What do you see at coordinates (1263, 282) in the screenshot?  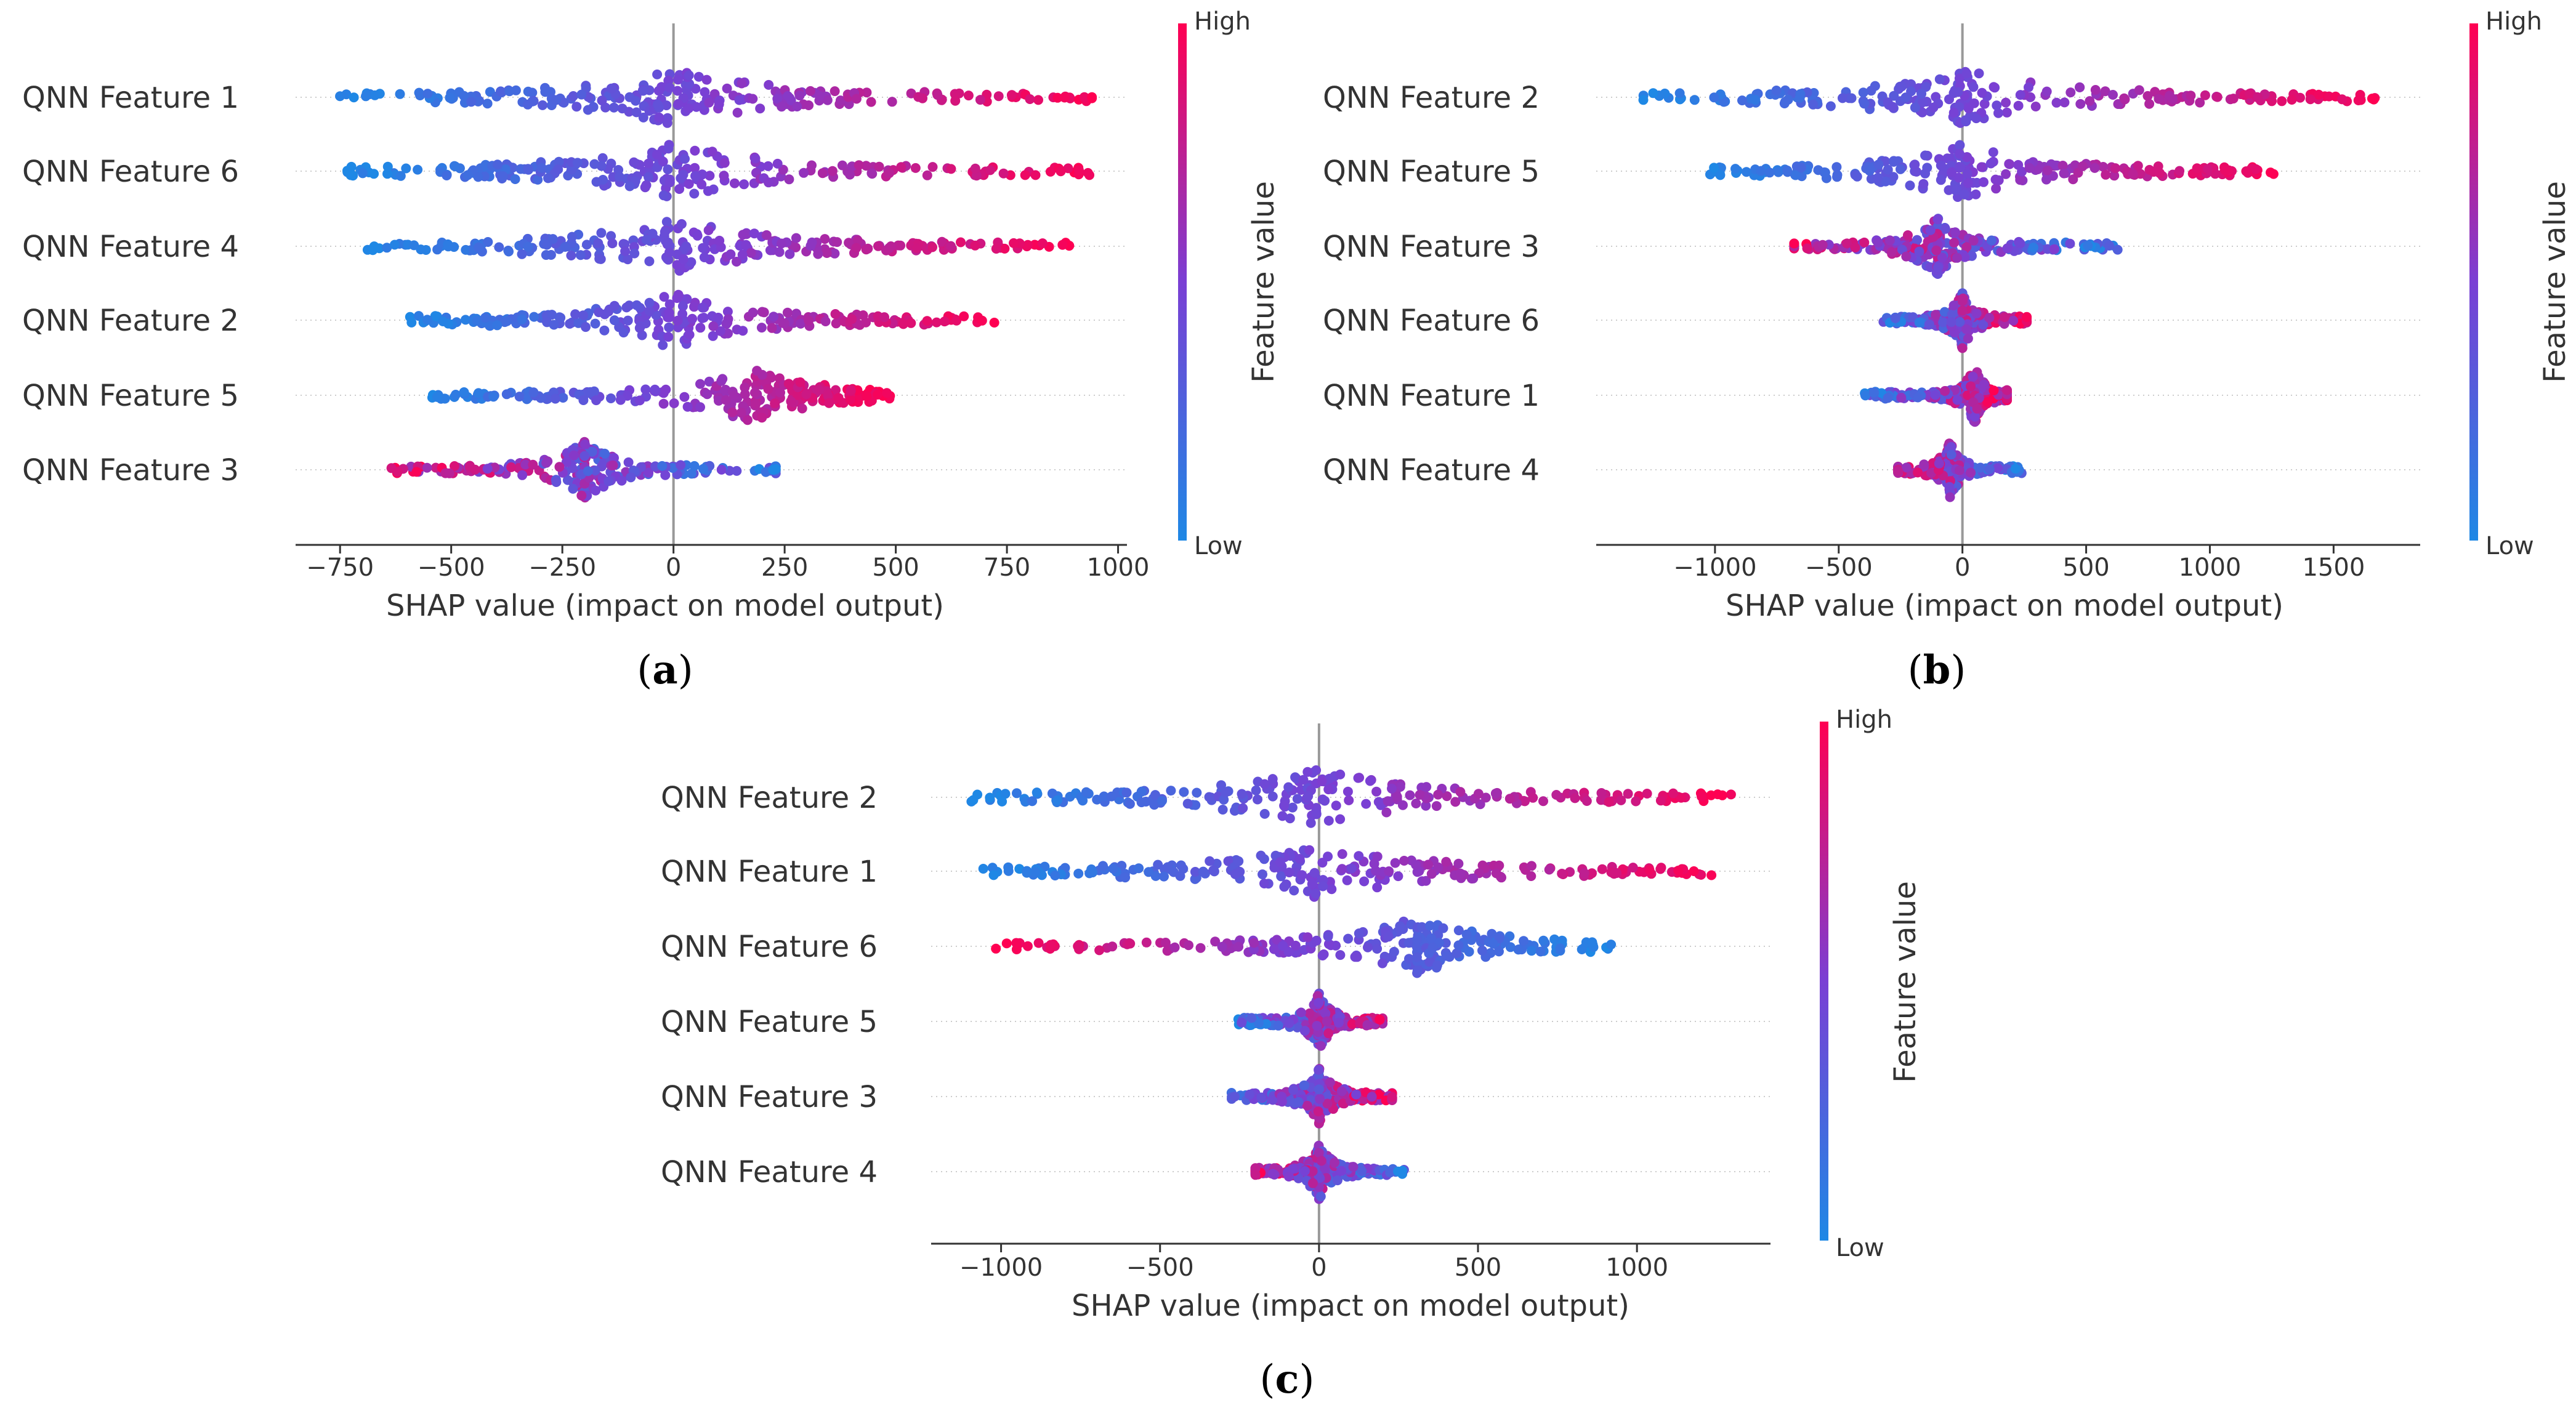 I see `colorbar-title: Feature value` at bounding box center [1263, 282].